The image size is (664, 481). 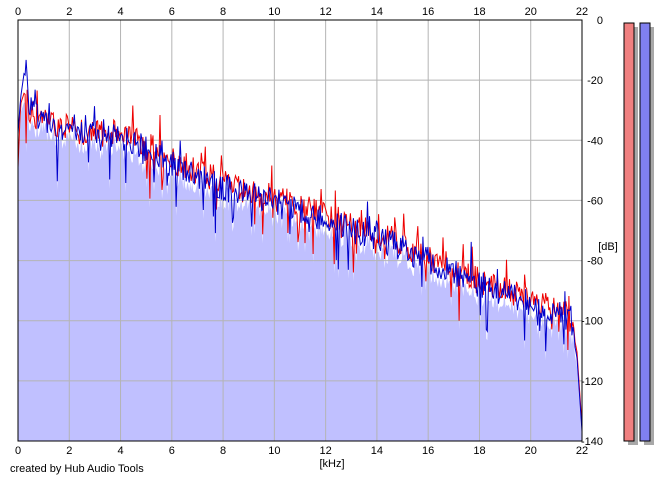 I want to click on y-tick-label-1: -20, so click(x=595, y=81).